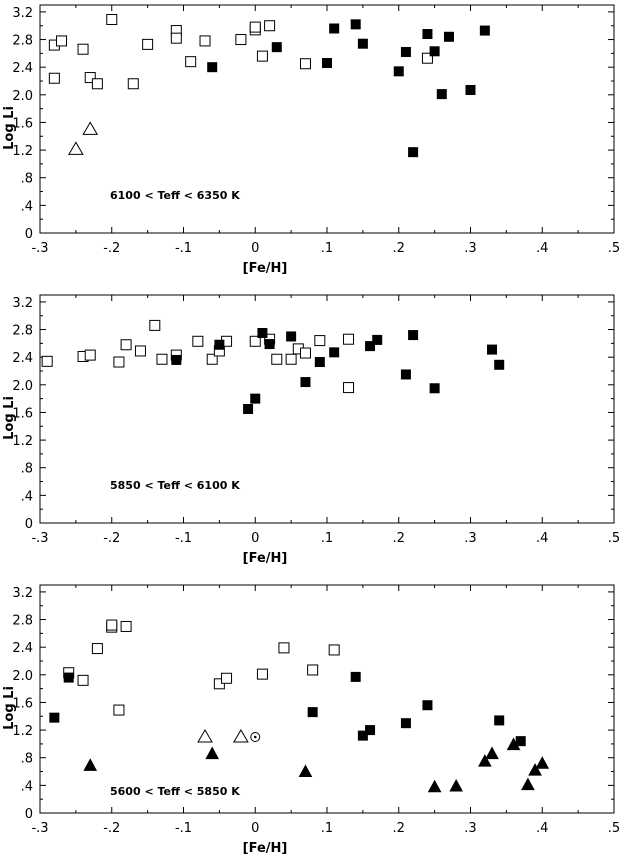  I want to click on panel-3-xlabel: [Fe/H], so click(265, 848).